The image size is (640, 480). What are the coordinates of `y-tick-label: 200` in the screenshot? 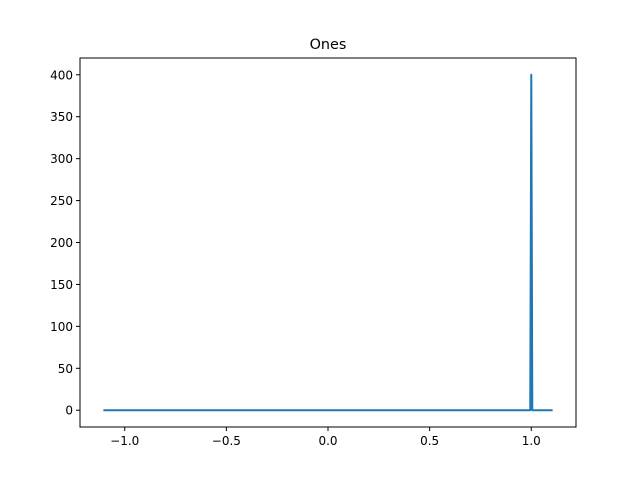 It's located at (61, 243).